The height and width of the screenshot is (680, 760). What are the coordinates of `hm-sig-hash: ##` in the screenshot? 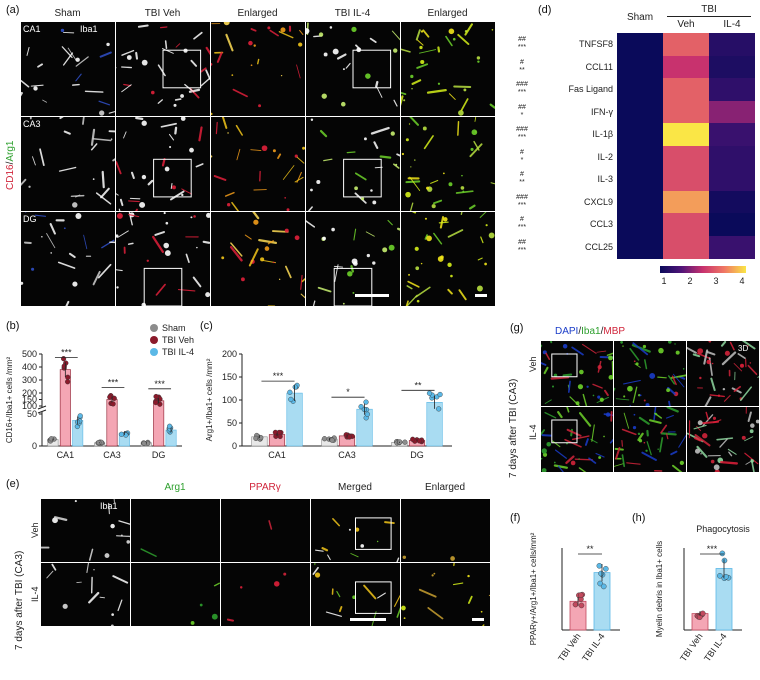 It's located at (522, 107).